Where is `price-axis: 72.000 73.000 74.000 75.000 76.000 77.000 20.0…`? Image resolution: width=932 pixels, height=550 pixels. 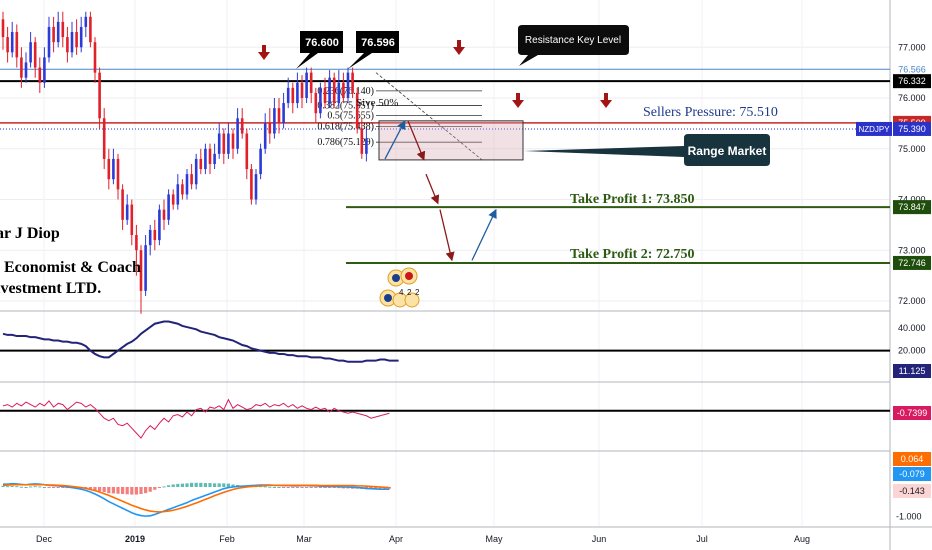
price-axis: 72.000 73.000 74.000 75.000 76.000 77.000 20.0… is located at coordinates (911, 281).